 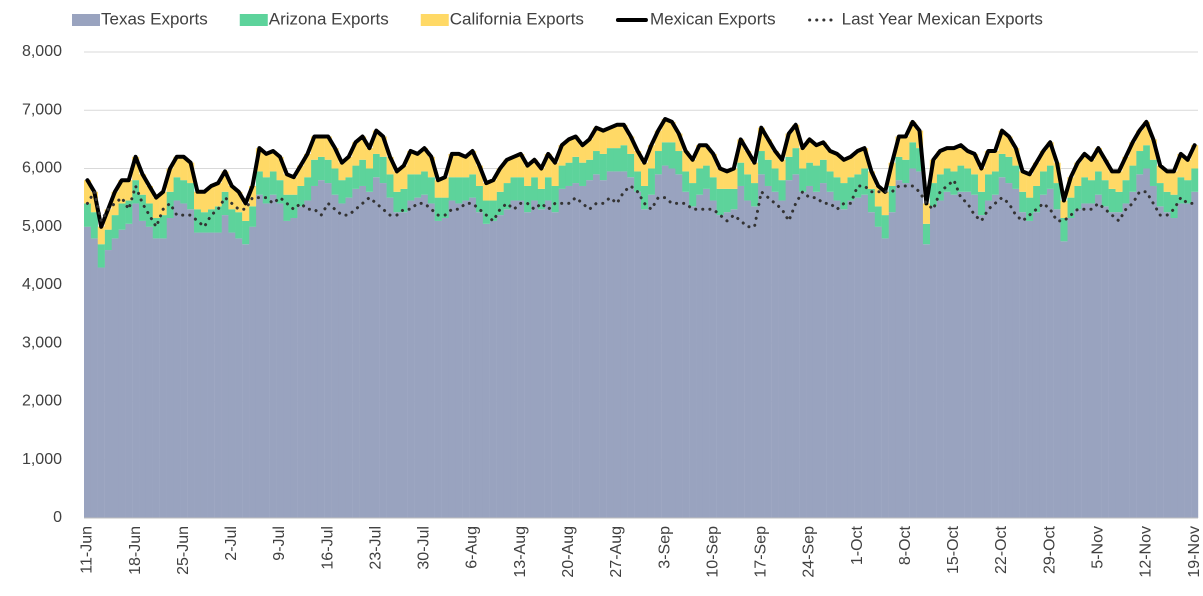 I want to click on x-tick-label: 20-Aug, so click(x=568, y=552).